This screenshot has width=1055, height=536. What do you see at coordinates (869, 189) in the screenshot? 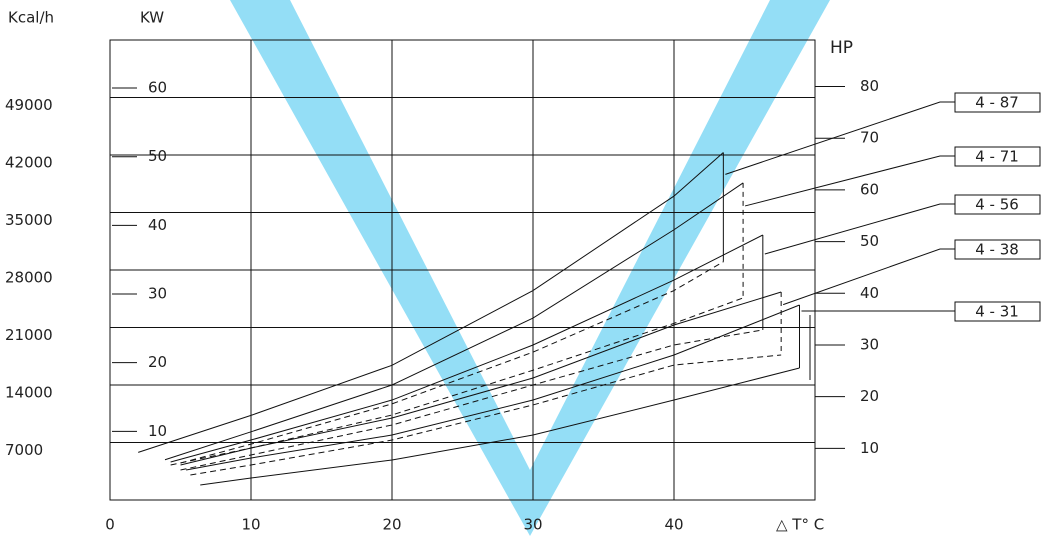
I see `y3-tick-label: 60` at bounding box center [869, 189].